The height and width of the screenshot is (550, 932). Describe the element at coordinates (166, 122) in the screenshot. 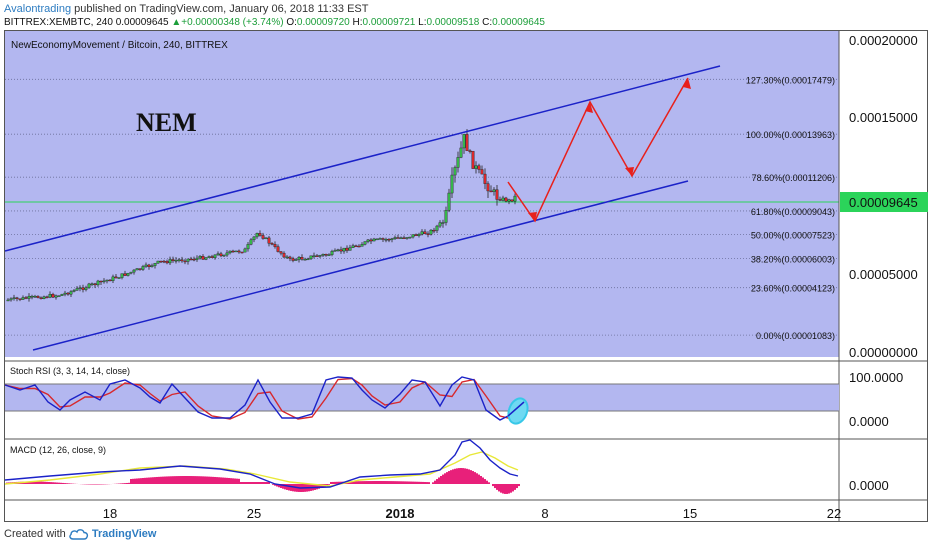

I see `nem-annotation: NEM` at that location.